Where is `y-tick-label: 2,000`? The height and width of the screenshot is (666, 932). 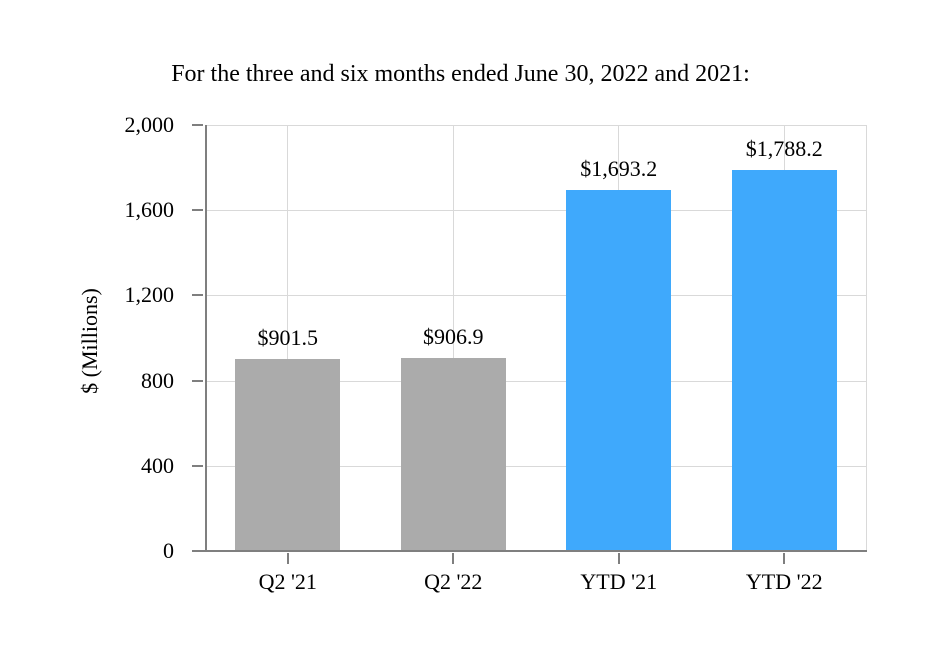
y-tick-label: 2,000 is located at coordinates (149, 124).